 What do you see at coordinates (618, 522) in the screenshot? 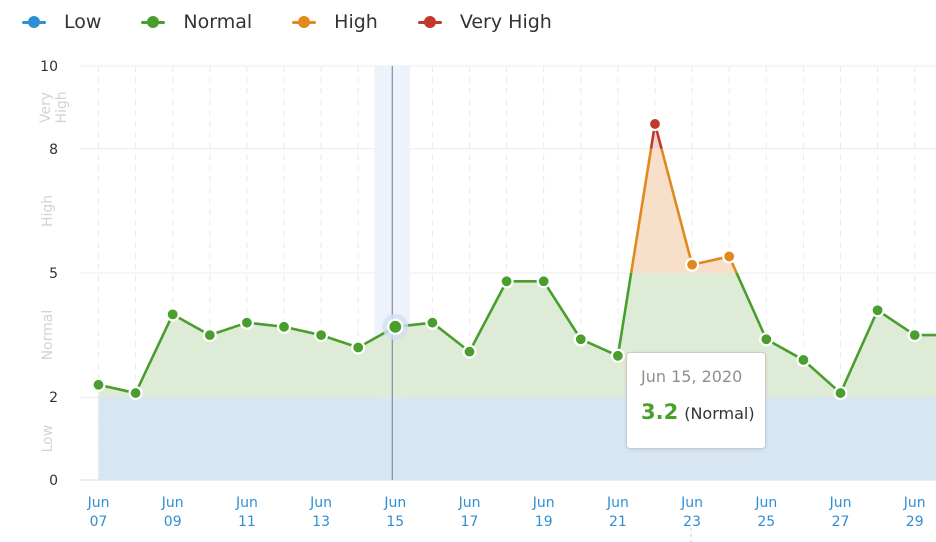
I see `x-tick-label-day: 21` at bounding box center [618, 522].